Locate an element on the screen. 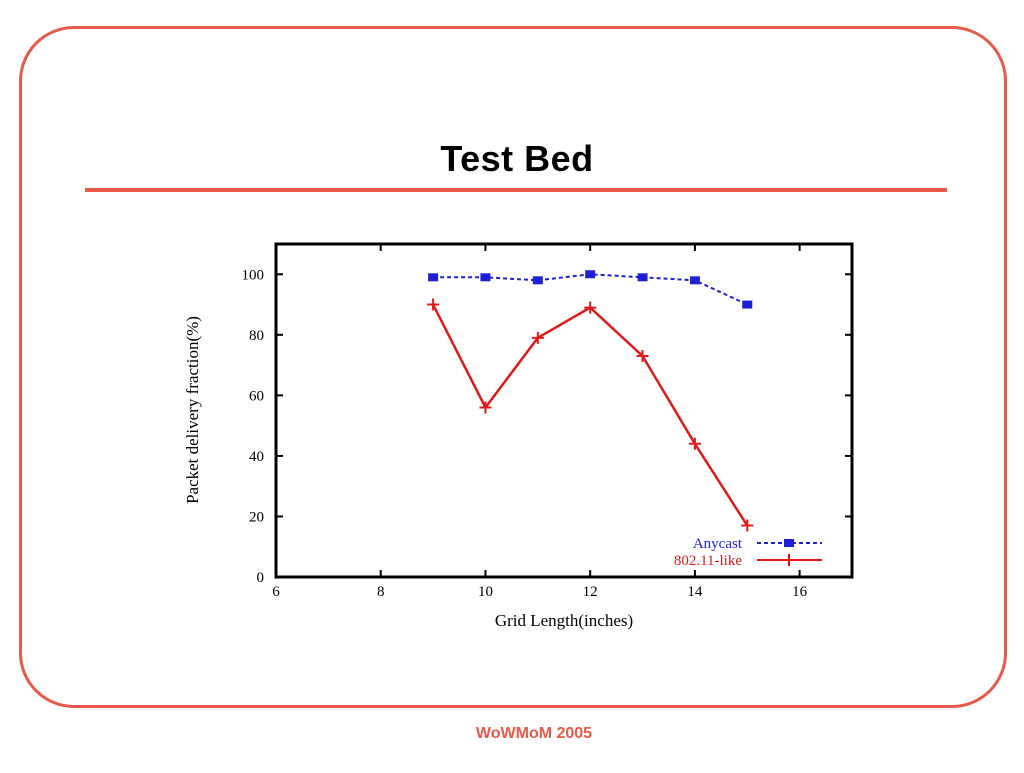 The height and width of the screenshot is (773, 1024). slide-title: Test Bed is located at coordinates (517, 158).